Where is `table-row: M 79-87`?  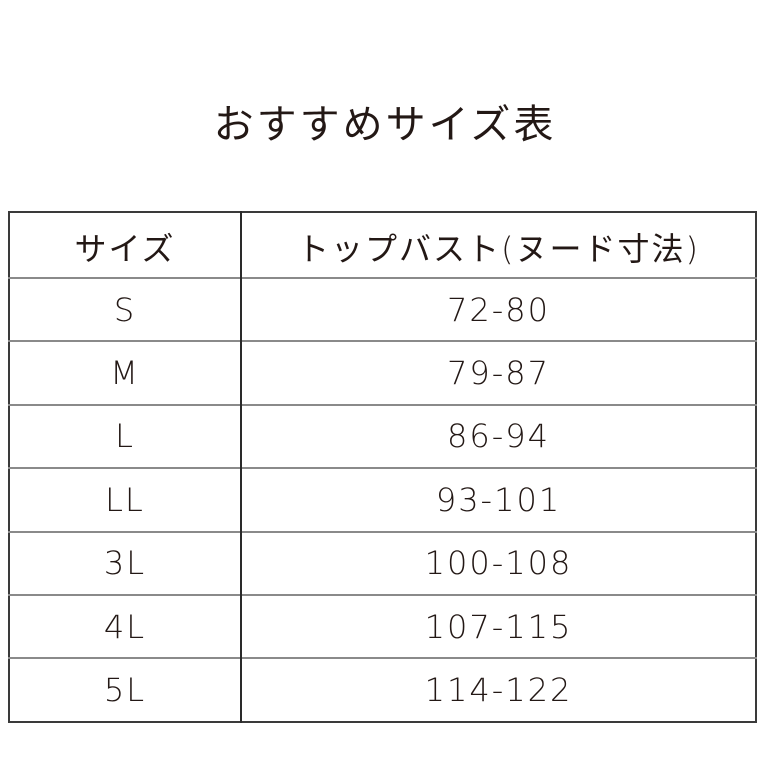
table-row: M 79-87 is located at coordinates (382, 373).